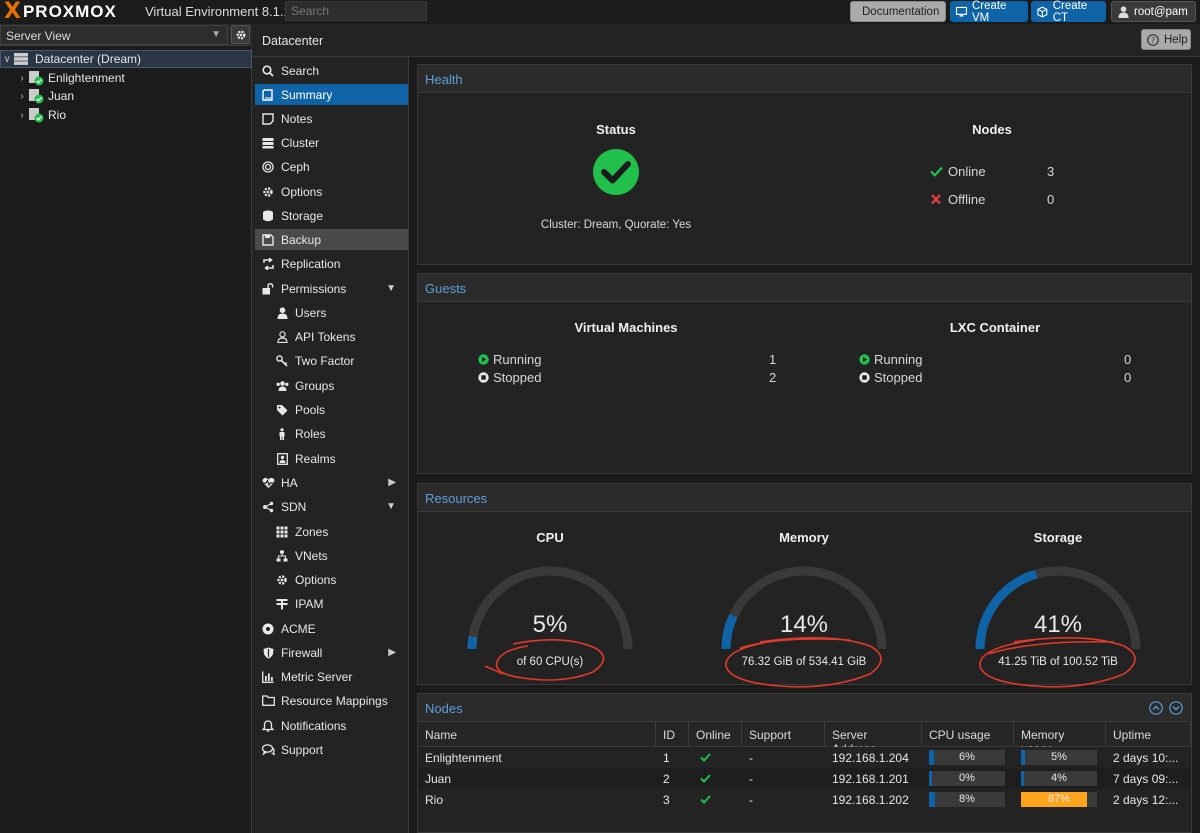 The image size is (1200, 833). What do you see at coordinates (268, 143) in the screenshot?
I see `server-icon` at bounding box center [268, 143].